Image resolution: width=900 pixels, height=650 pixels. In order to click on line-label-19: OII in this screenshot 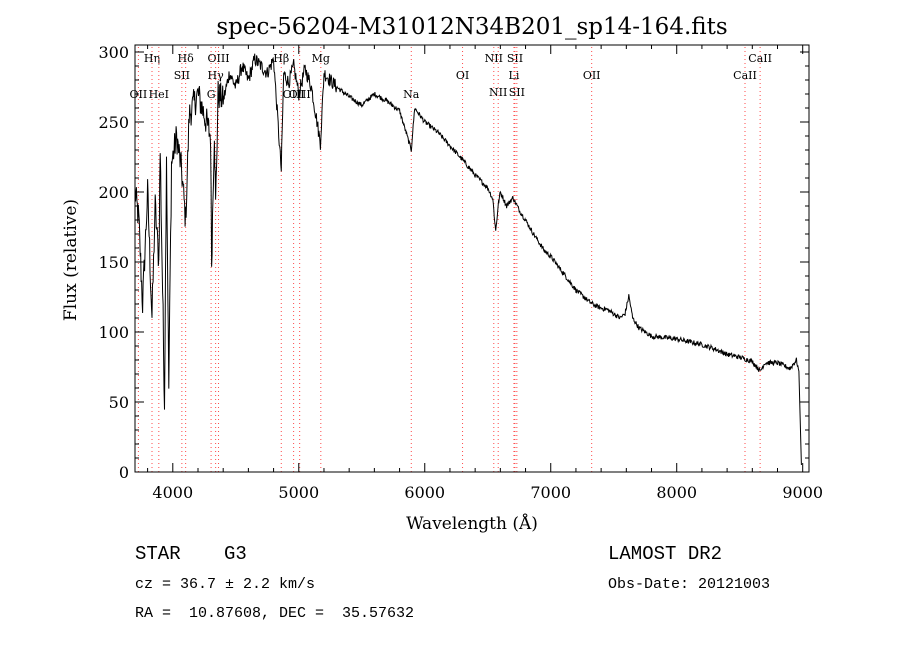, I will do `click(592, 75)`.